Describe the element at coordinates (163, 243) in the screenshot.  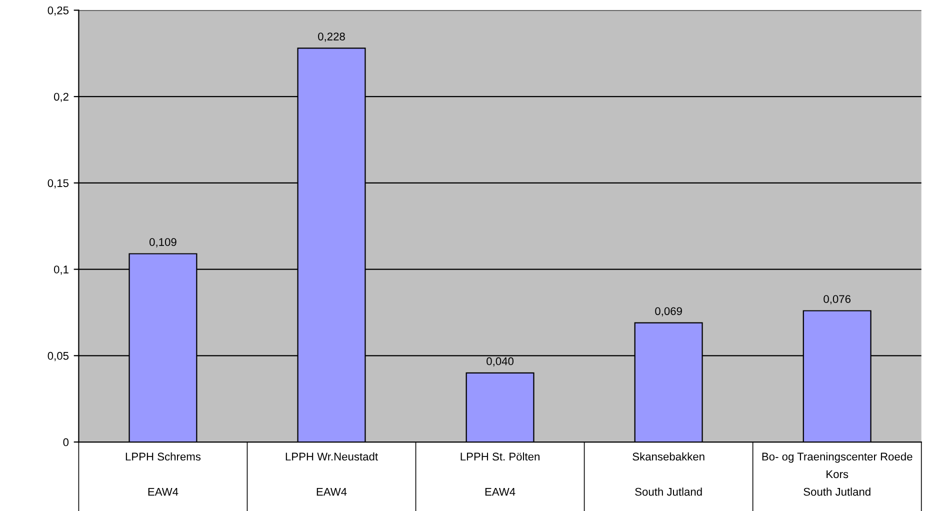
I see `data-label: 0,109` at that location.